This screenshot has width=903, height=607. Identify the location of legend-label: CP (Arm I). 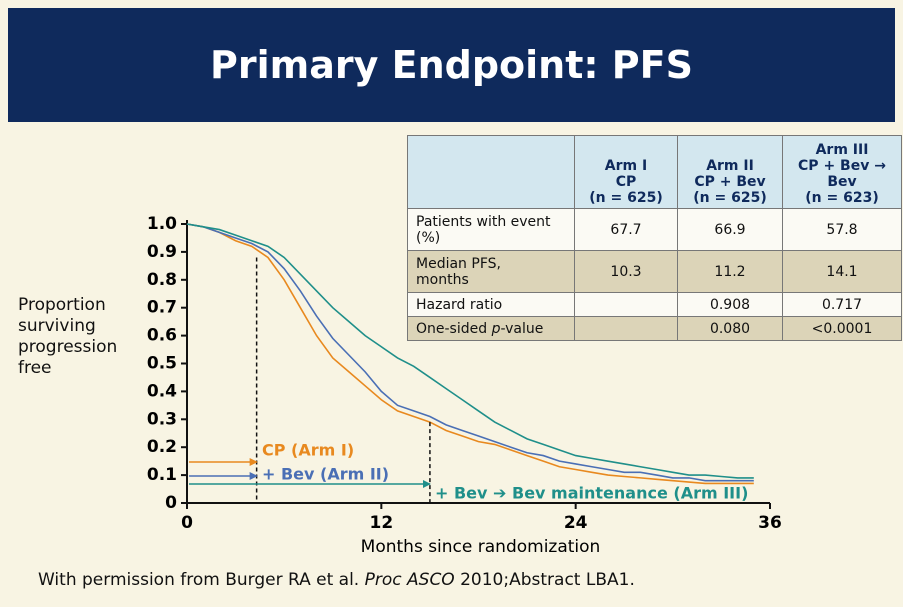
(308, 450).